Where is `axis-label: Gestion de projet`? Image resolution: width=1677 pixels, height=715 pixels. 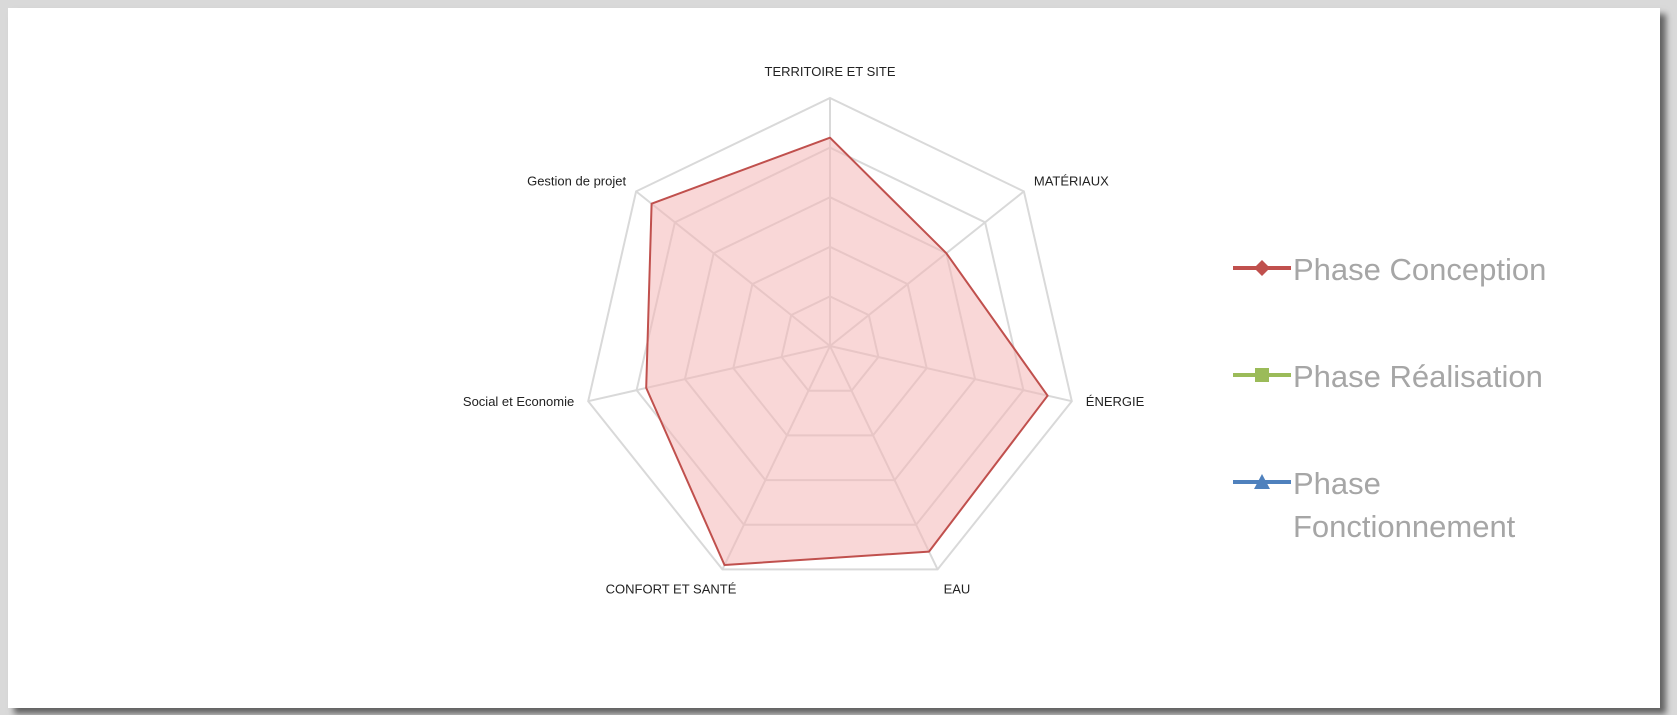 axis-label: Gestion de projet is located at coordinates (576, 180).